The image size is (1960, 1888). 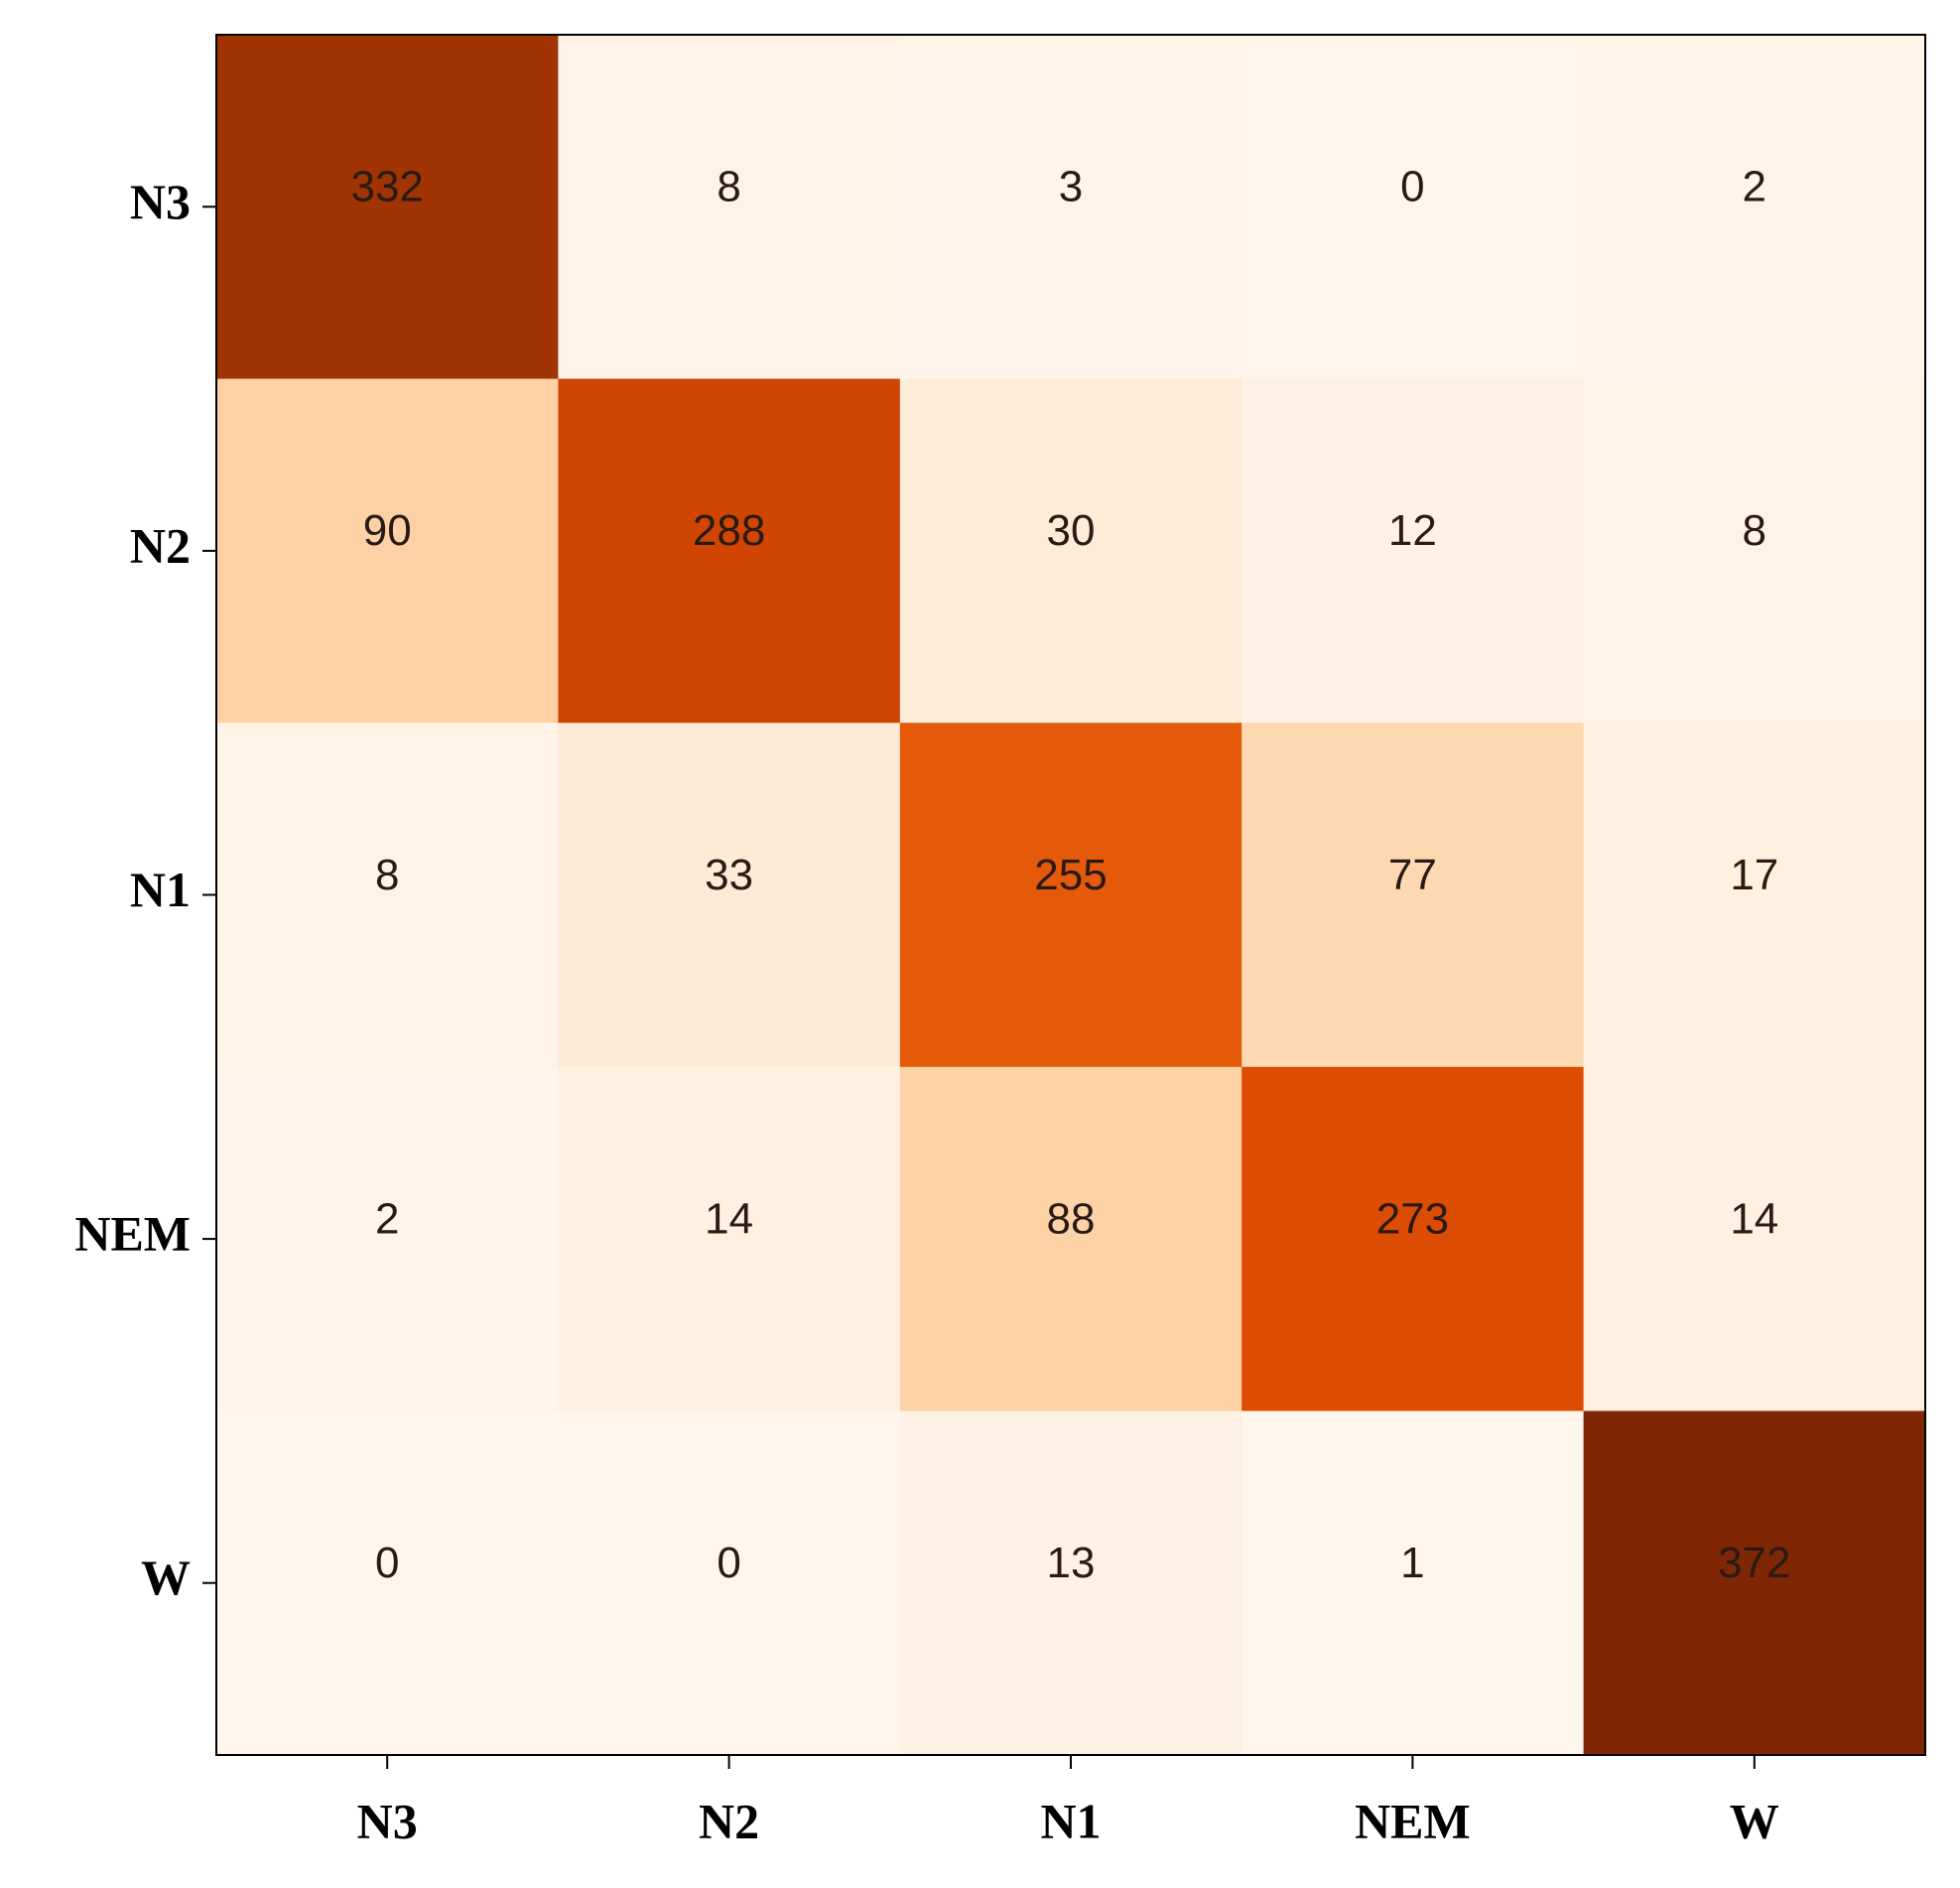 I want to click on cell-label: 30, so click(x=1071, y=530).